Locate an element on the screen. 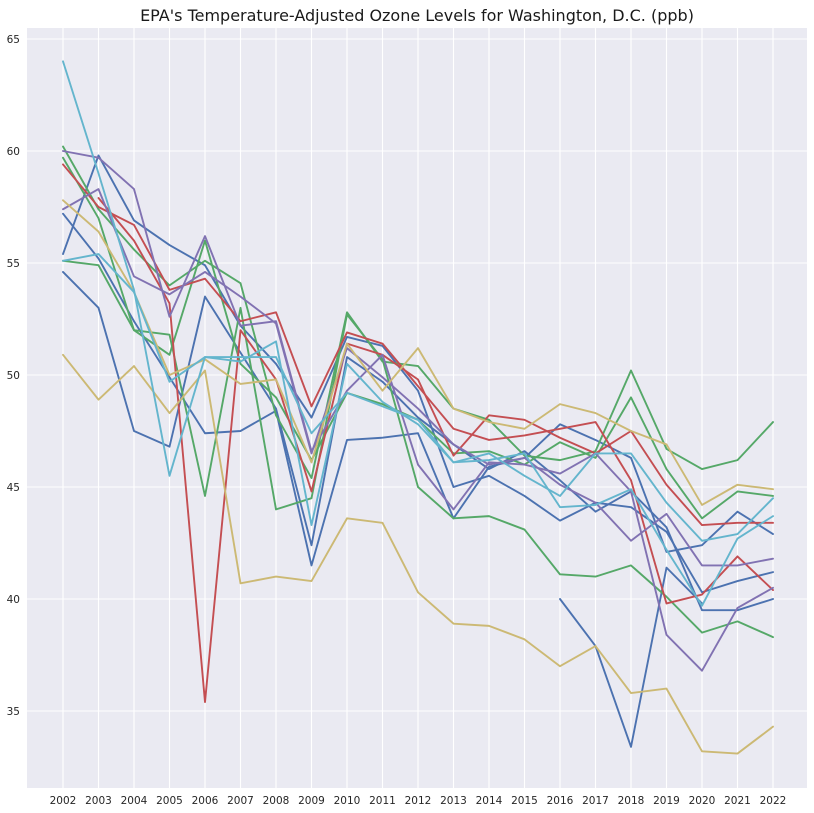  x-tick-label: 2007 is located at coordinates (240, 801).